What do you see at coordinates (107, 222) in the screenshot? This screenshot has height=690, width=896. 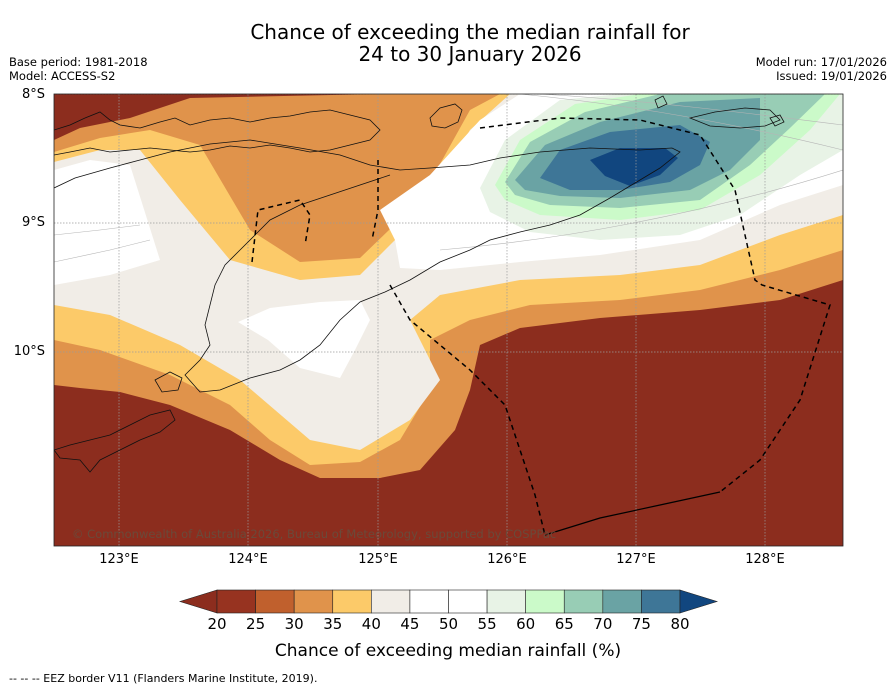 I see `contour-band-45-55-north` at bounding box center [107, 222].